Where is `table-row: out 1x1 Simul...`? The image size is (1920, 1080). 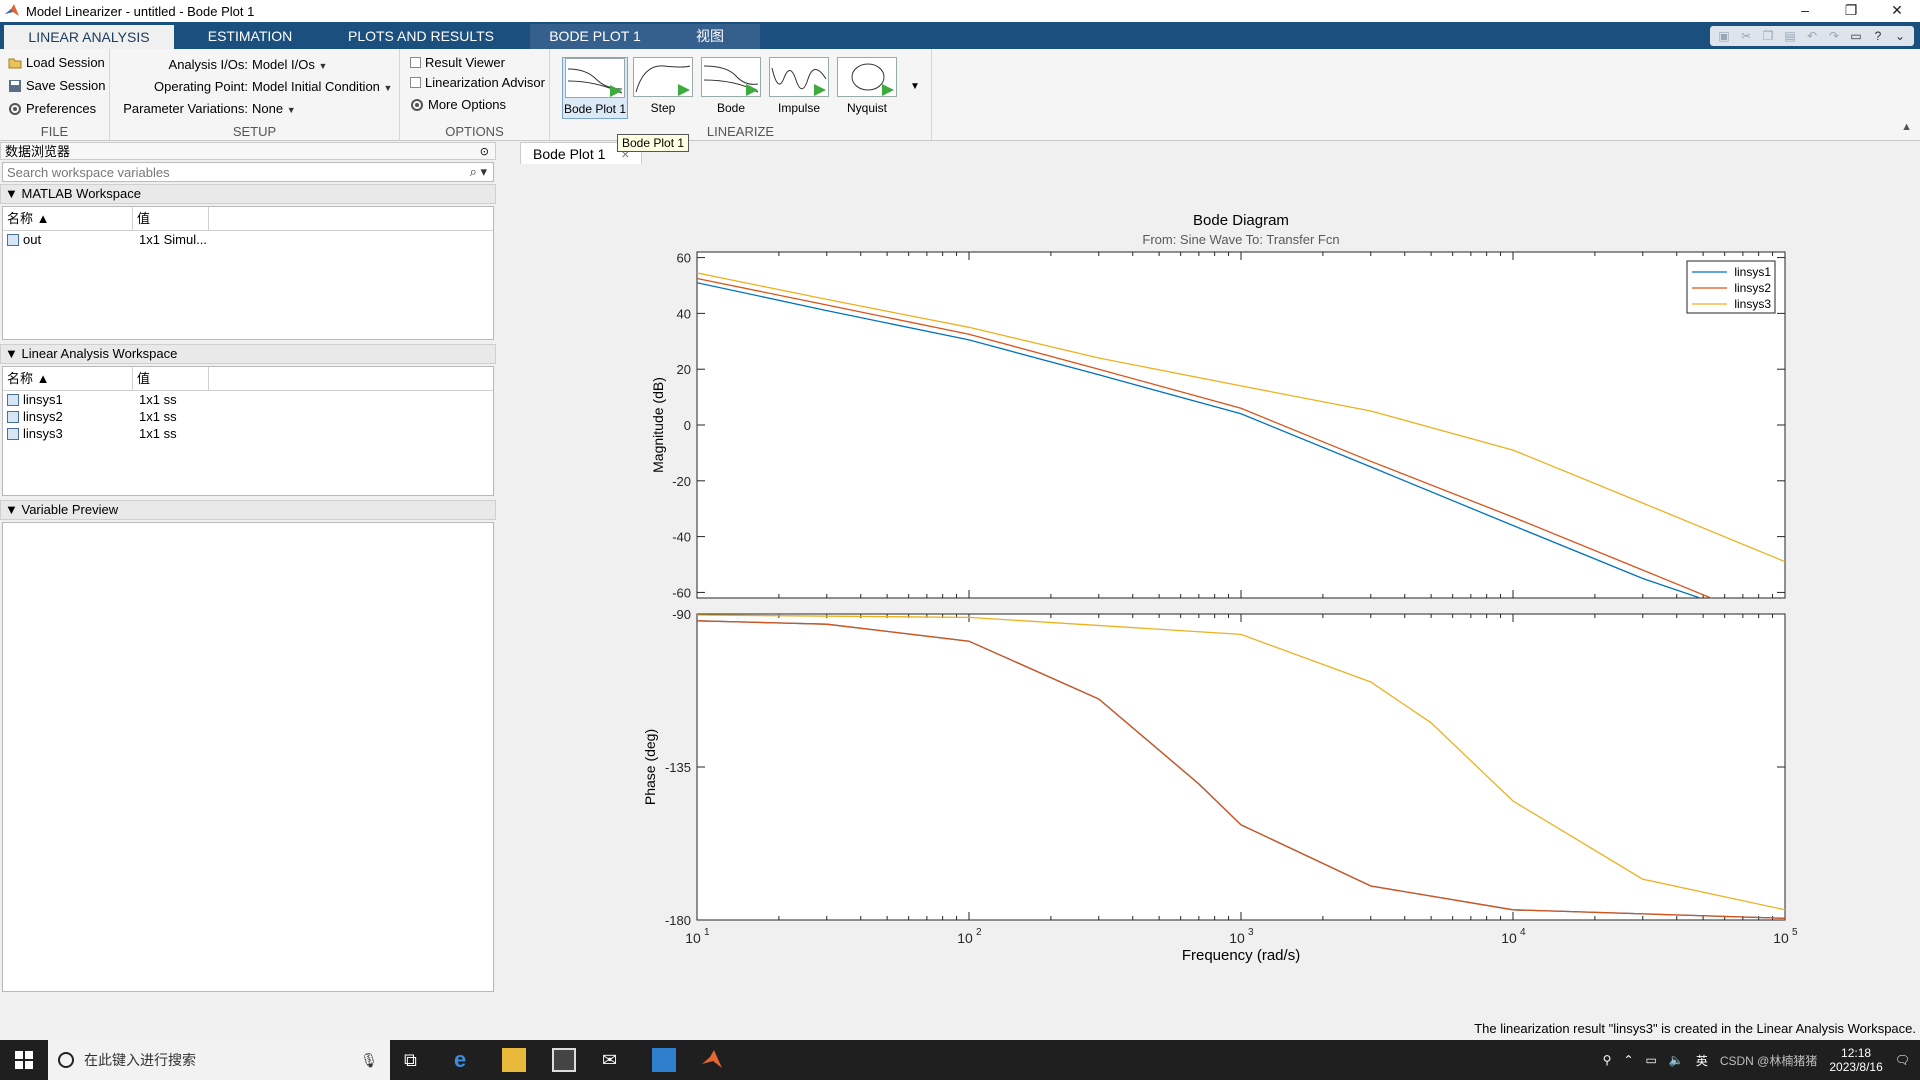 table-row: out 1x1 Simul... is located at coordinates (248, 239).